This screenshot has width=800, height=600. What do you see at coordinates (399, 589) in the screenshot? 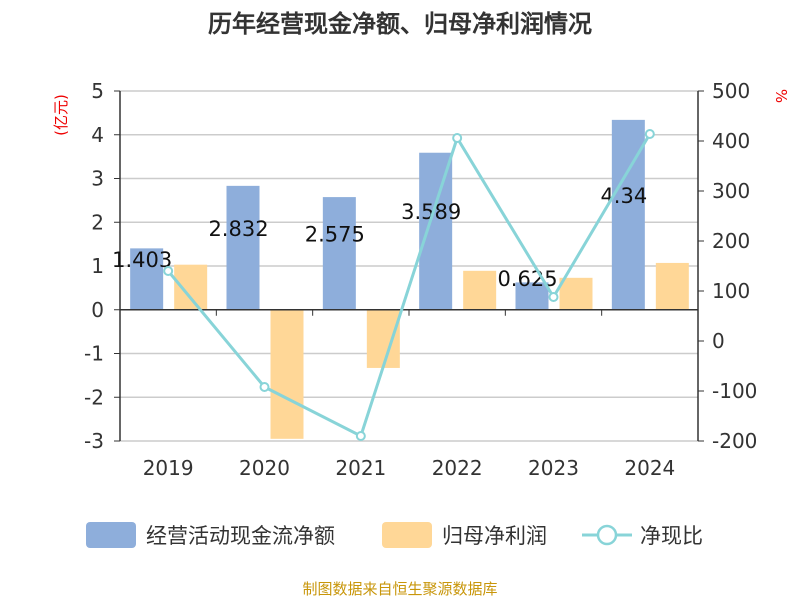
I see `source-note: 制图数据来自恒生聚源数据库` at bounding box center [399, 589].